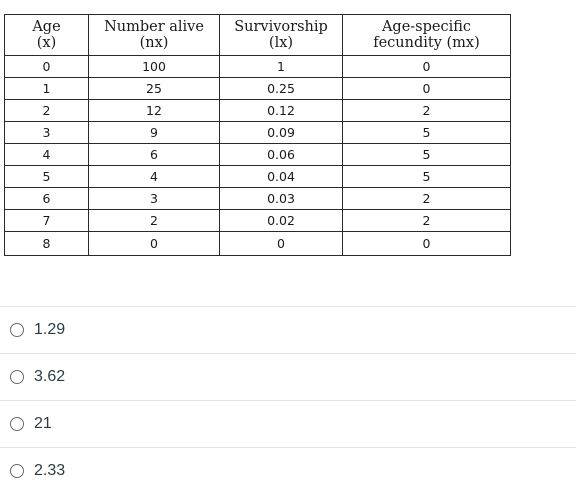 The height and width of the screenshot is (494, 576). I want to click on answer-option-4: 2.33, so click(288, 470).